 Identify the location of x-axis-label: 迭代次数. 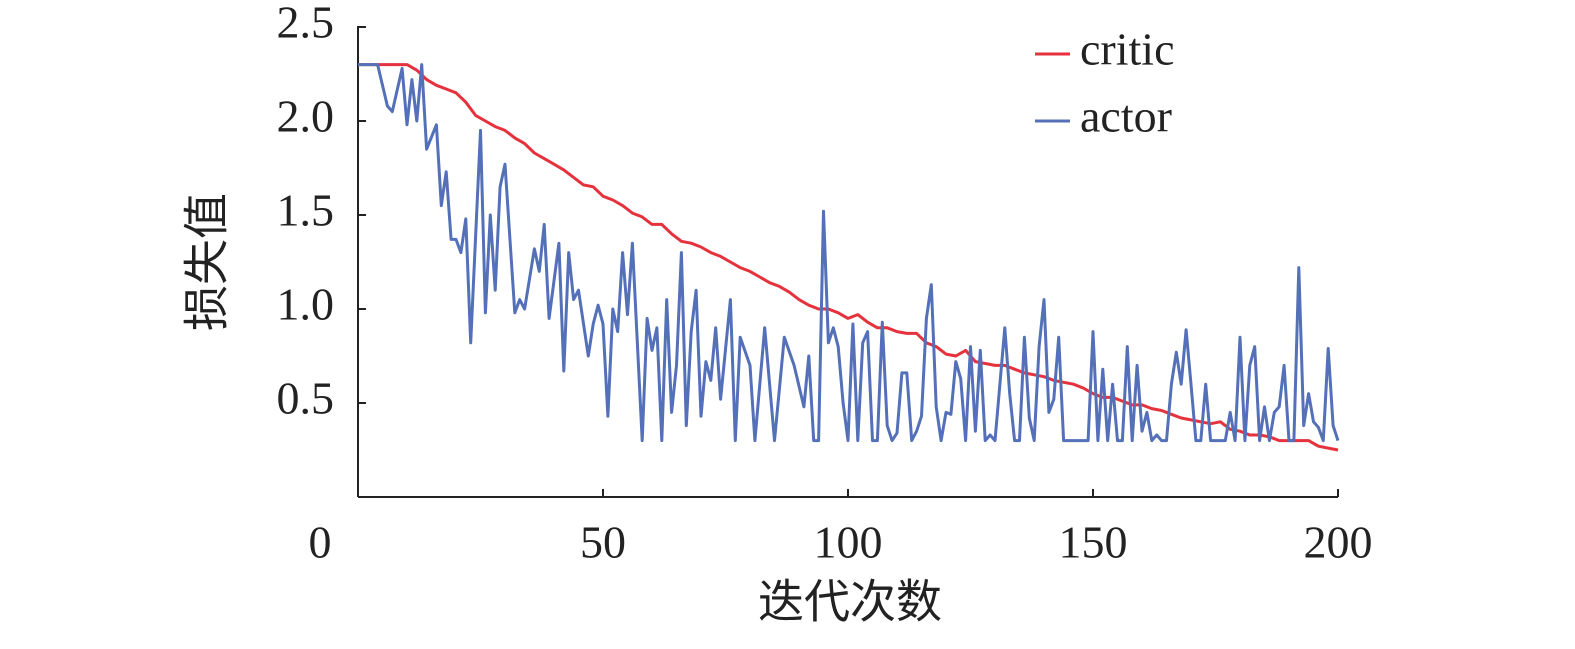
(850, 602).